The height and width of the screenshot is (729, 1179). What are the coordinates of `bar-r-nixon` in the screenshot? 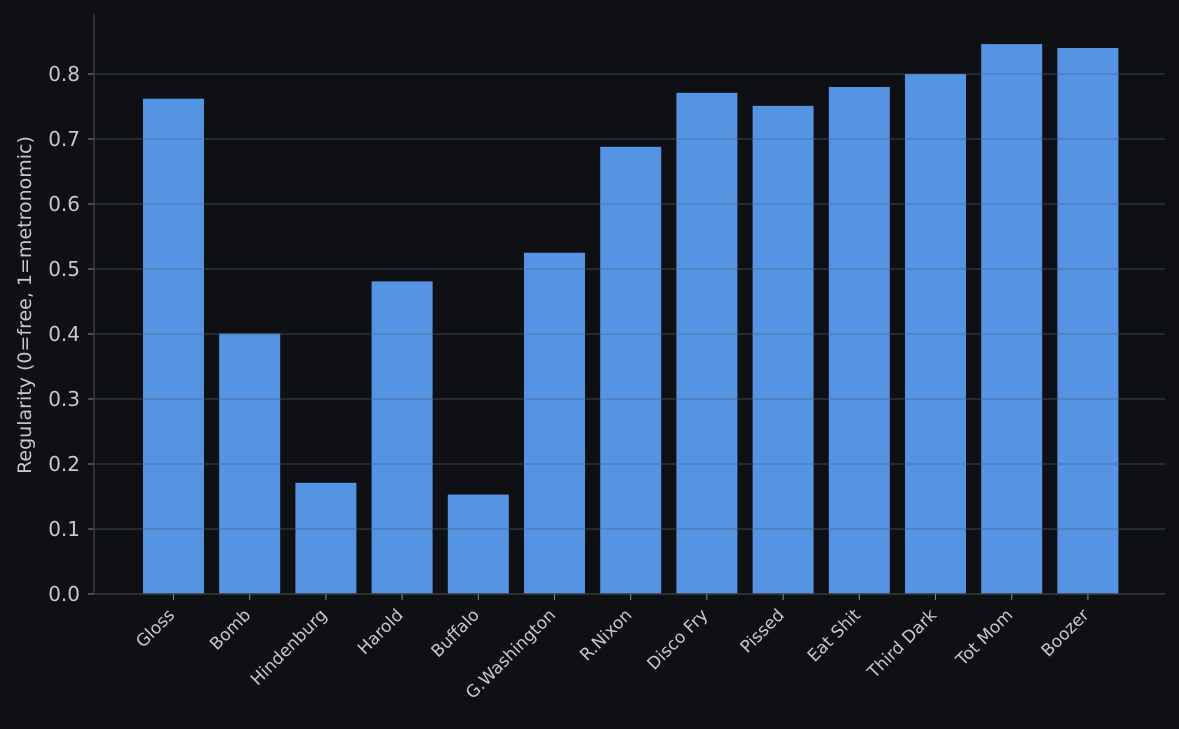 It's located at (631, 370).